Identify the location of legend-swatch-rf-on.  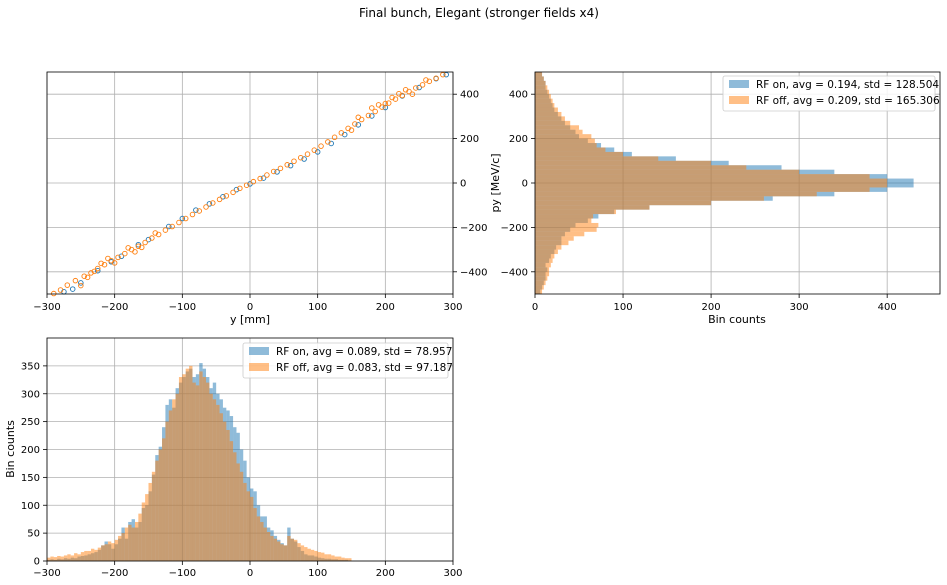
(739, 84).